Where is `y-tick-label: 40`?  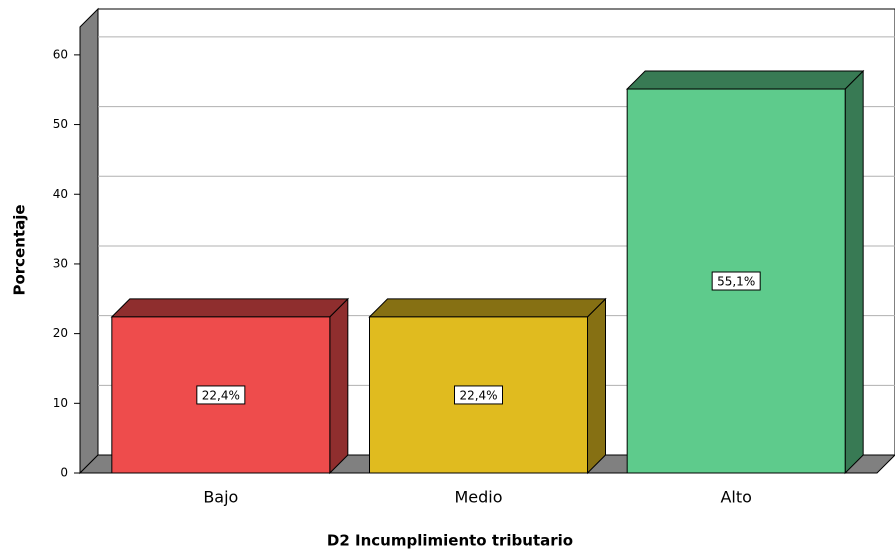
y-tick-label: 40 is located at coordinates (60, 194).